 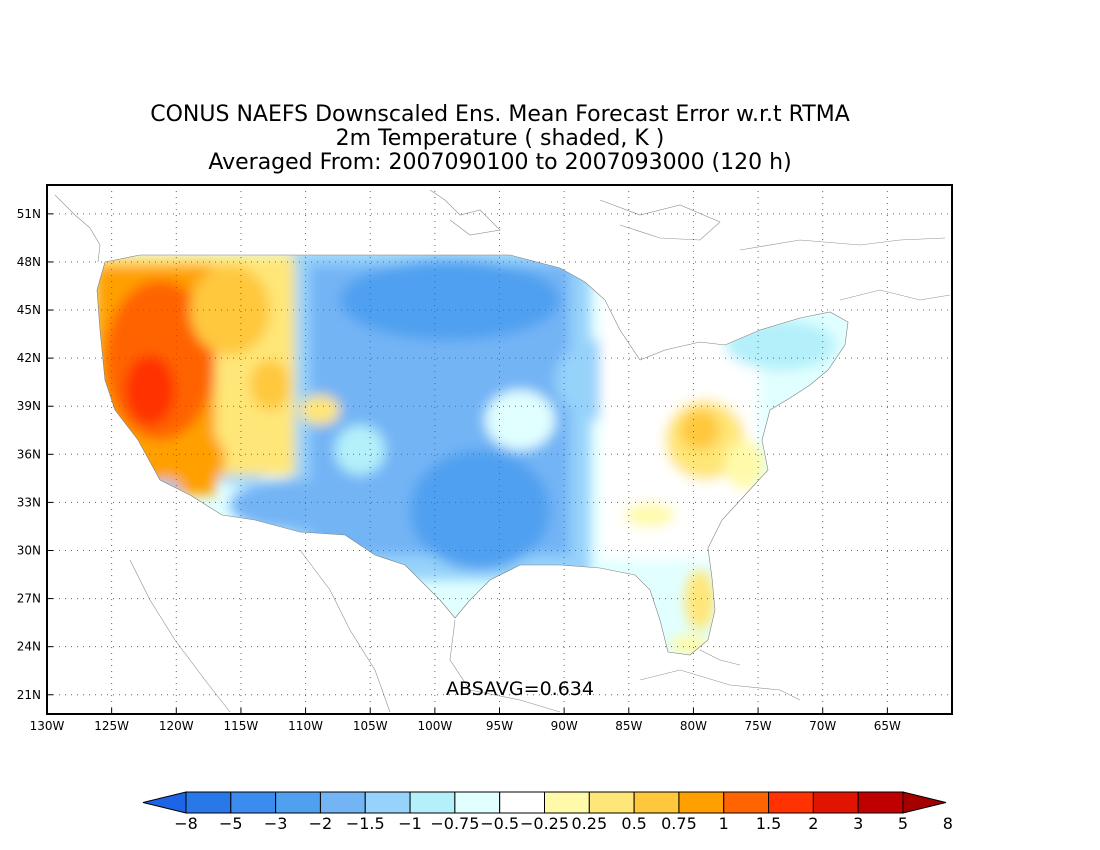 I want to click on lon-label: 65W, so click(x=887, y=726).